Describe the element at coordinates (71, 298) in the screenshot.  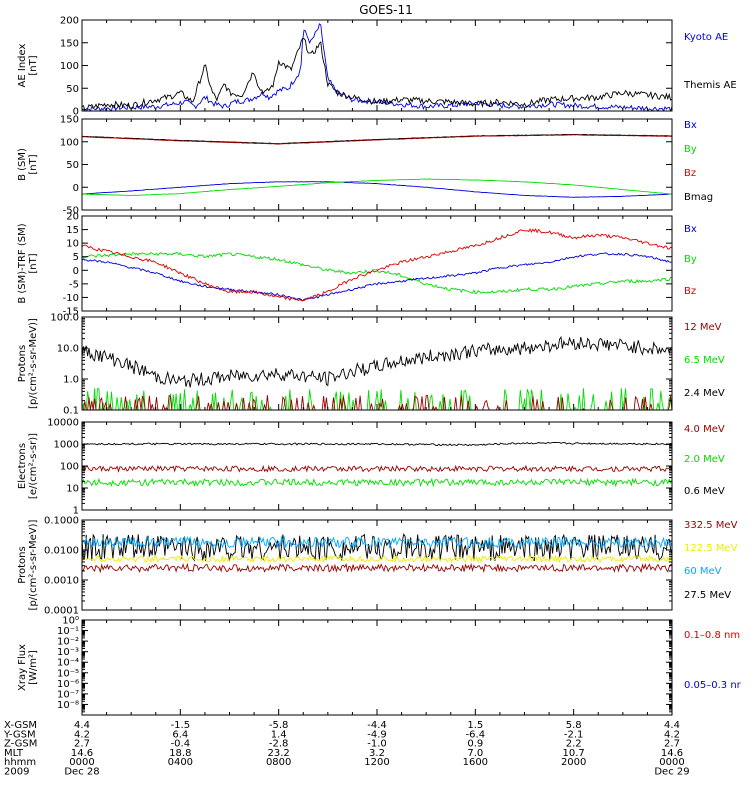
I see `y-tick-label: -10` at that location.